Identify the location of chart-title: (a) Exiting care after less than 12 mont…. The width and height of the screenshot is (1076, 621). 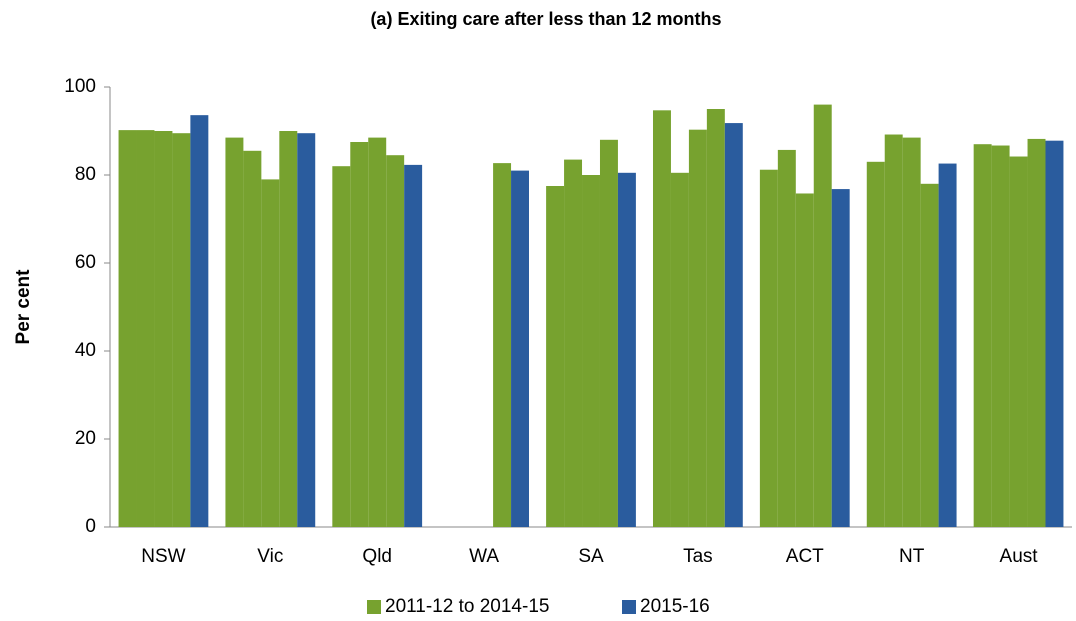
(545, 19).